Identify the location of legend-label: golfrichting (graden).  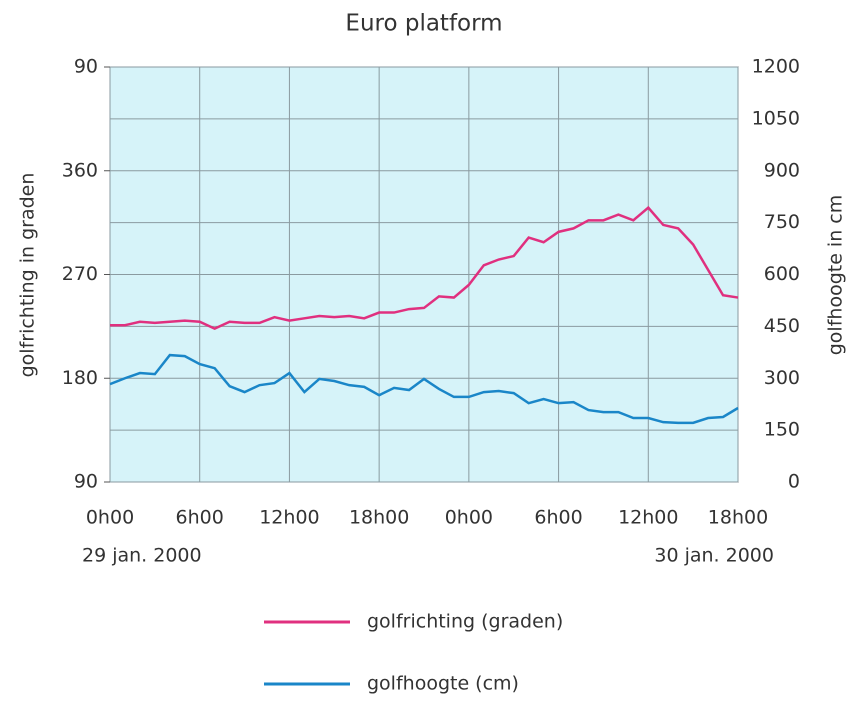
(465, 622).